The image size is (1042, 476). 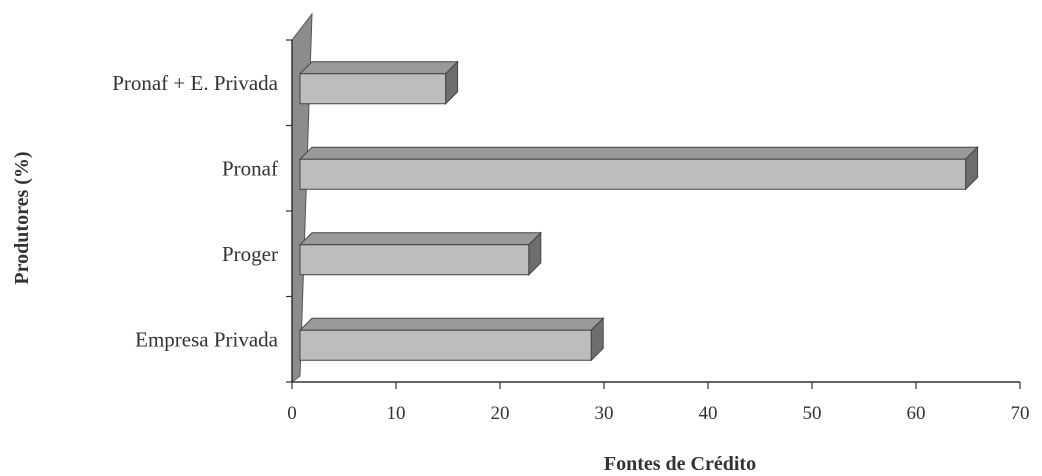 What do you see at coordinates (812, 413) in the screenshot?
I see `x-tick-label: 50` at bounding box center [812, 413].